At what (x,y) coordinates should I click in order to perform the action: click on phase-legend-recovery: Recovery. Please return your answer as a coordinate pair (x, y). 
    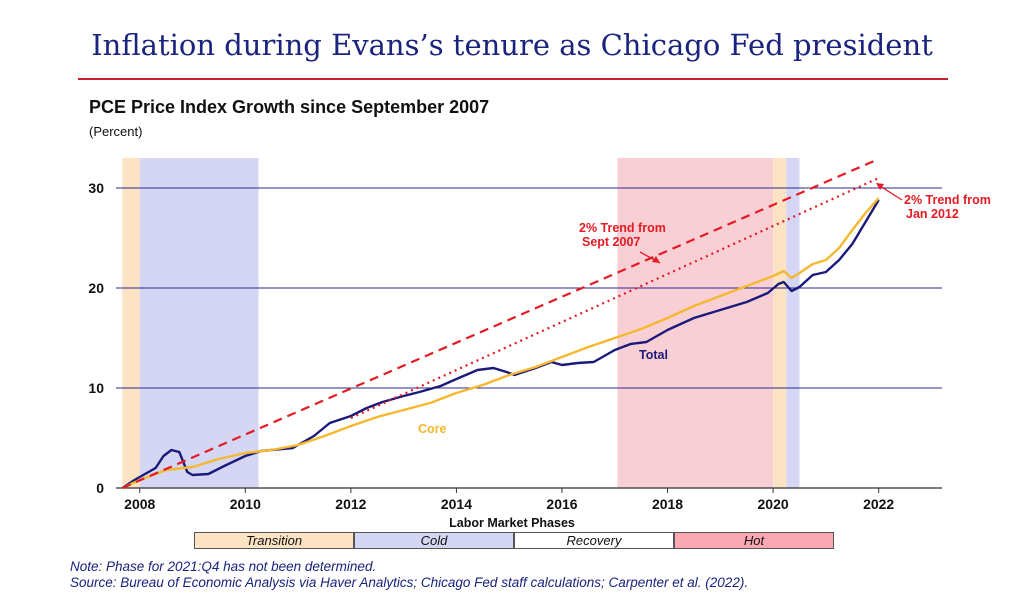
    Looking at the image, I should click on (594, 540).